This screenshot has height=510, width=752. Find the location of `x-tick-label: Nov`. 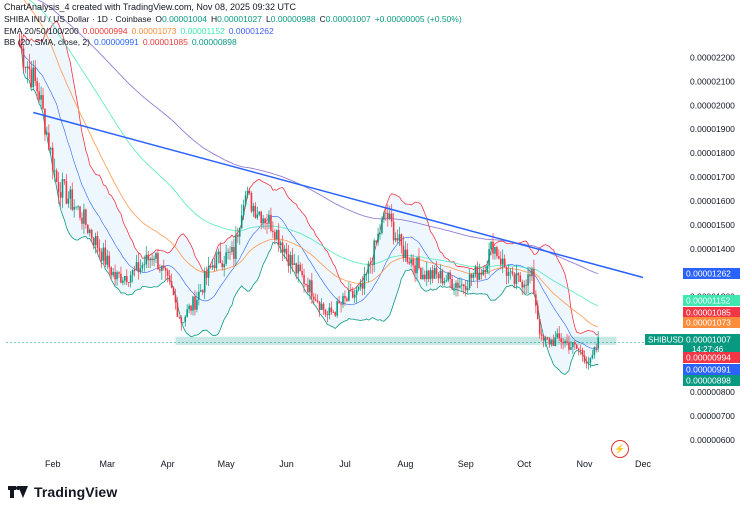

x-tick-label: Nov is located at coordinates (585, 464).